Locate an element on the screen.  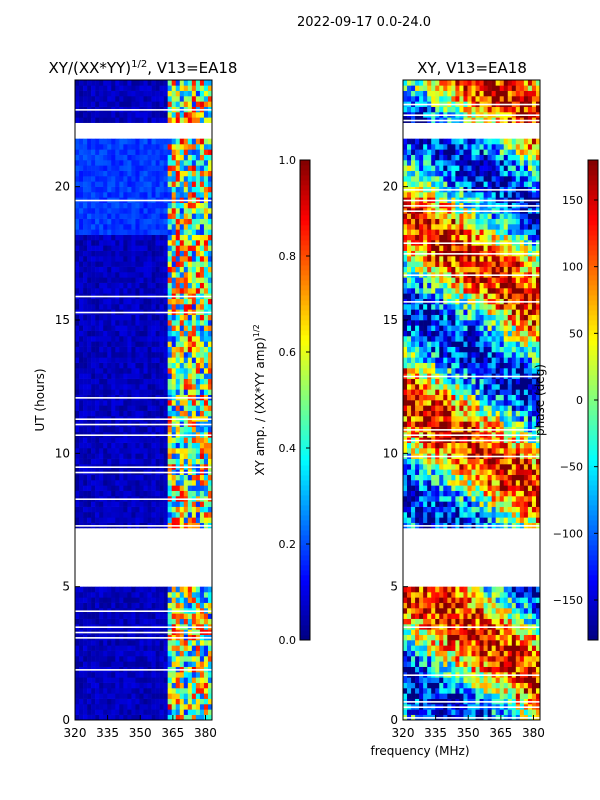
colorbar-swatch is located at coordinates (305, 188).